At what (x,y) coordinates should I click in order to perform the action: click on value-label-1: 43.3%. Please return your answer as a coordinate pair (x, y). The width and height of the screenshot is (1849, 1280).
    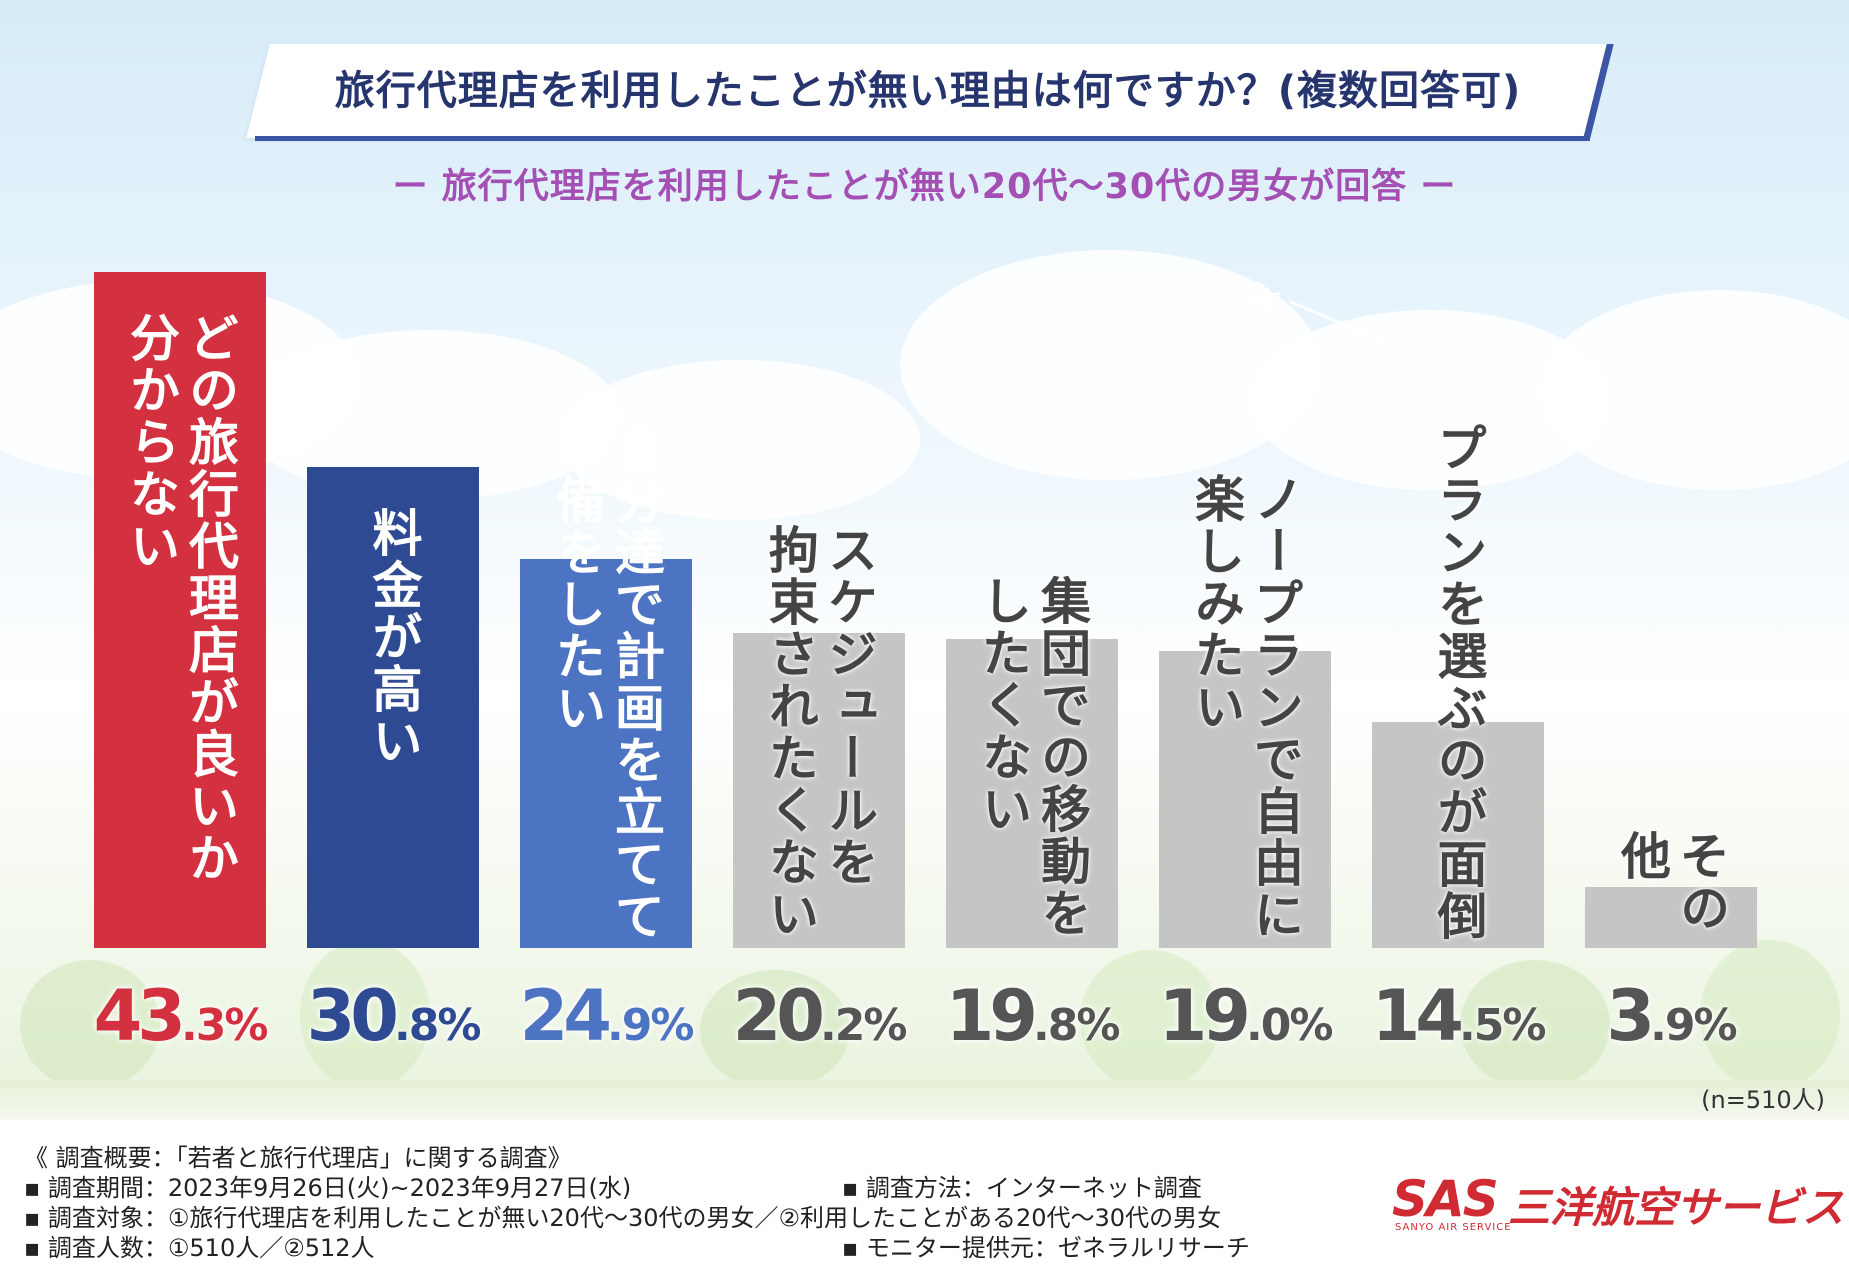
    Looking at the image, I should click on (180, 1016).